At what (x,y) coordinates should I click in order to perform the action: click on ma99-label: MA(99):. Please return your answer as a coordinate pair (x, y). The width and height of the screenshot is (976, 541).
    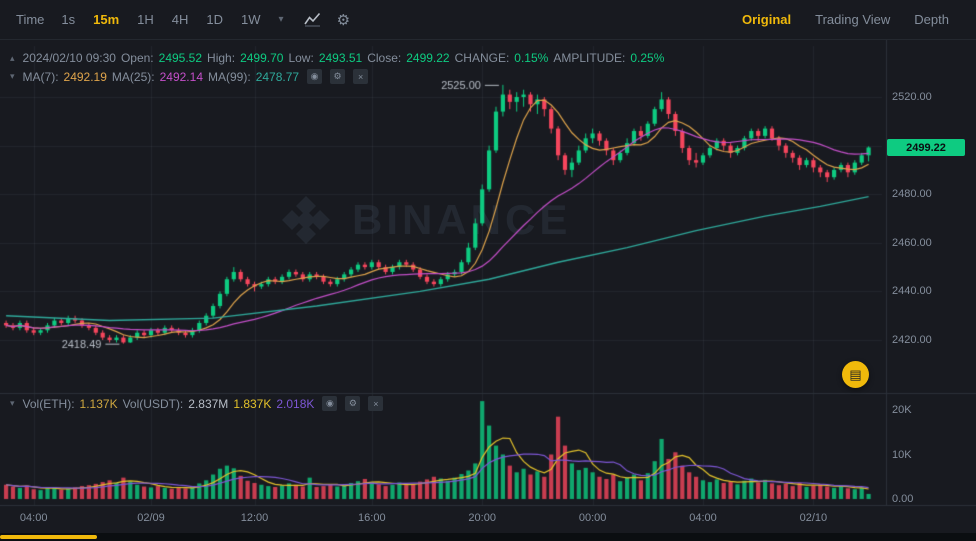
    Looking at the image, I should click on (229, 76).